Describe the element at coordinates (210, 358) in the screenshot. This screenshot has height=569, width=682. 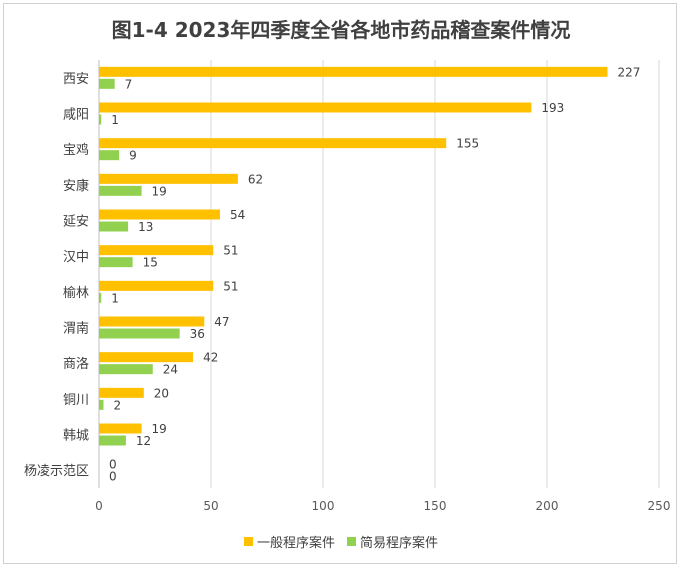
I see `data-label-general-8: 42` at that location.